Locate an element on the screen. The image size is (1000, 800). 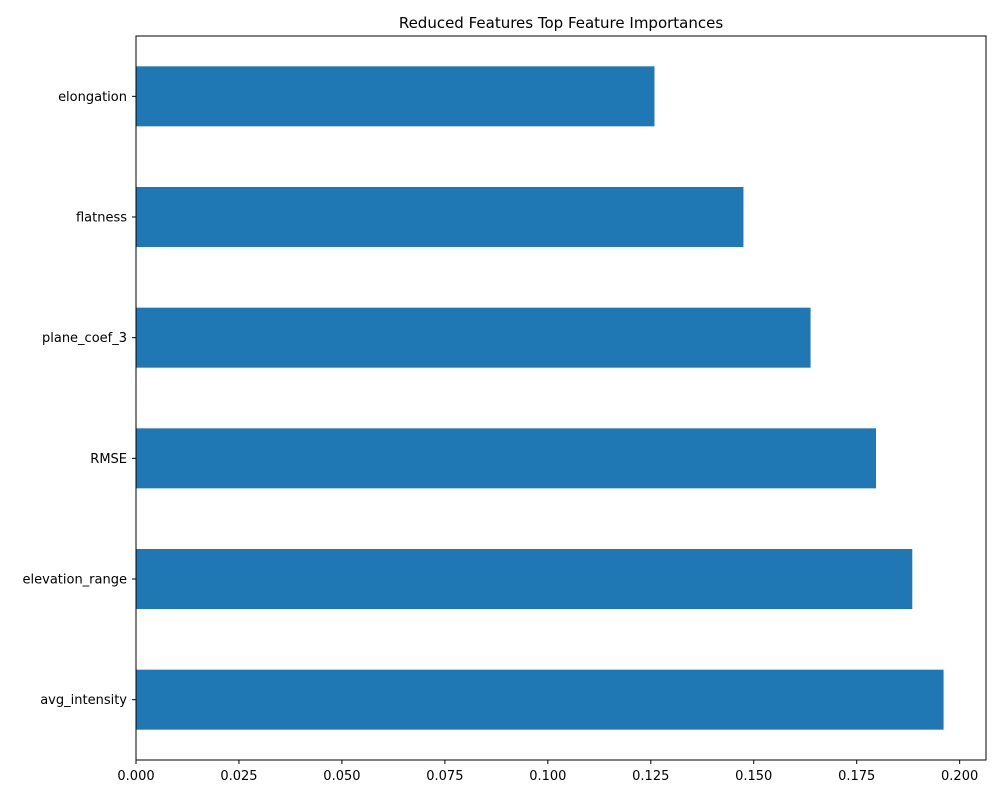
x-tick-label: 0.050 is located at coordinates (341, 776).